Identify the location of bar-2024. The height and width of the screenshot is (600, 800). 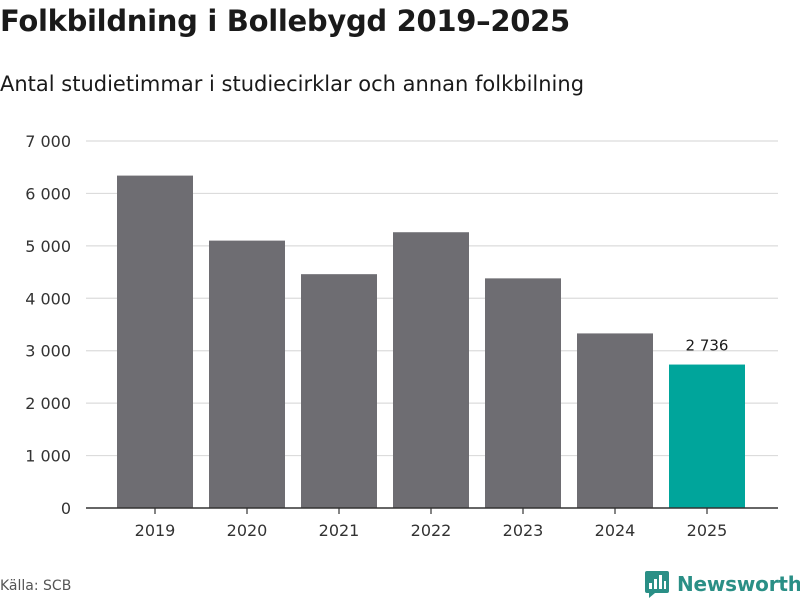
(615, 420).